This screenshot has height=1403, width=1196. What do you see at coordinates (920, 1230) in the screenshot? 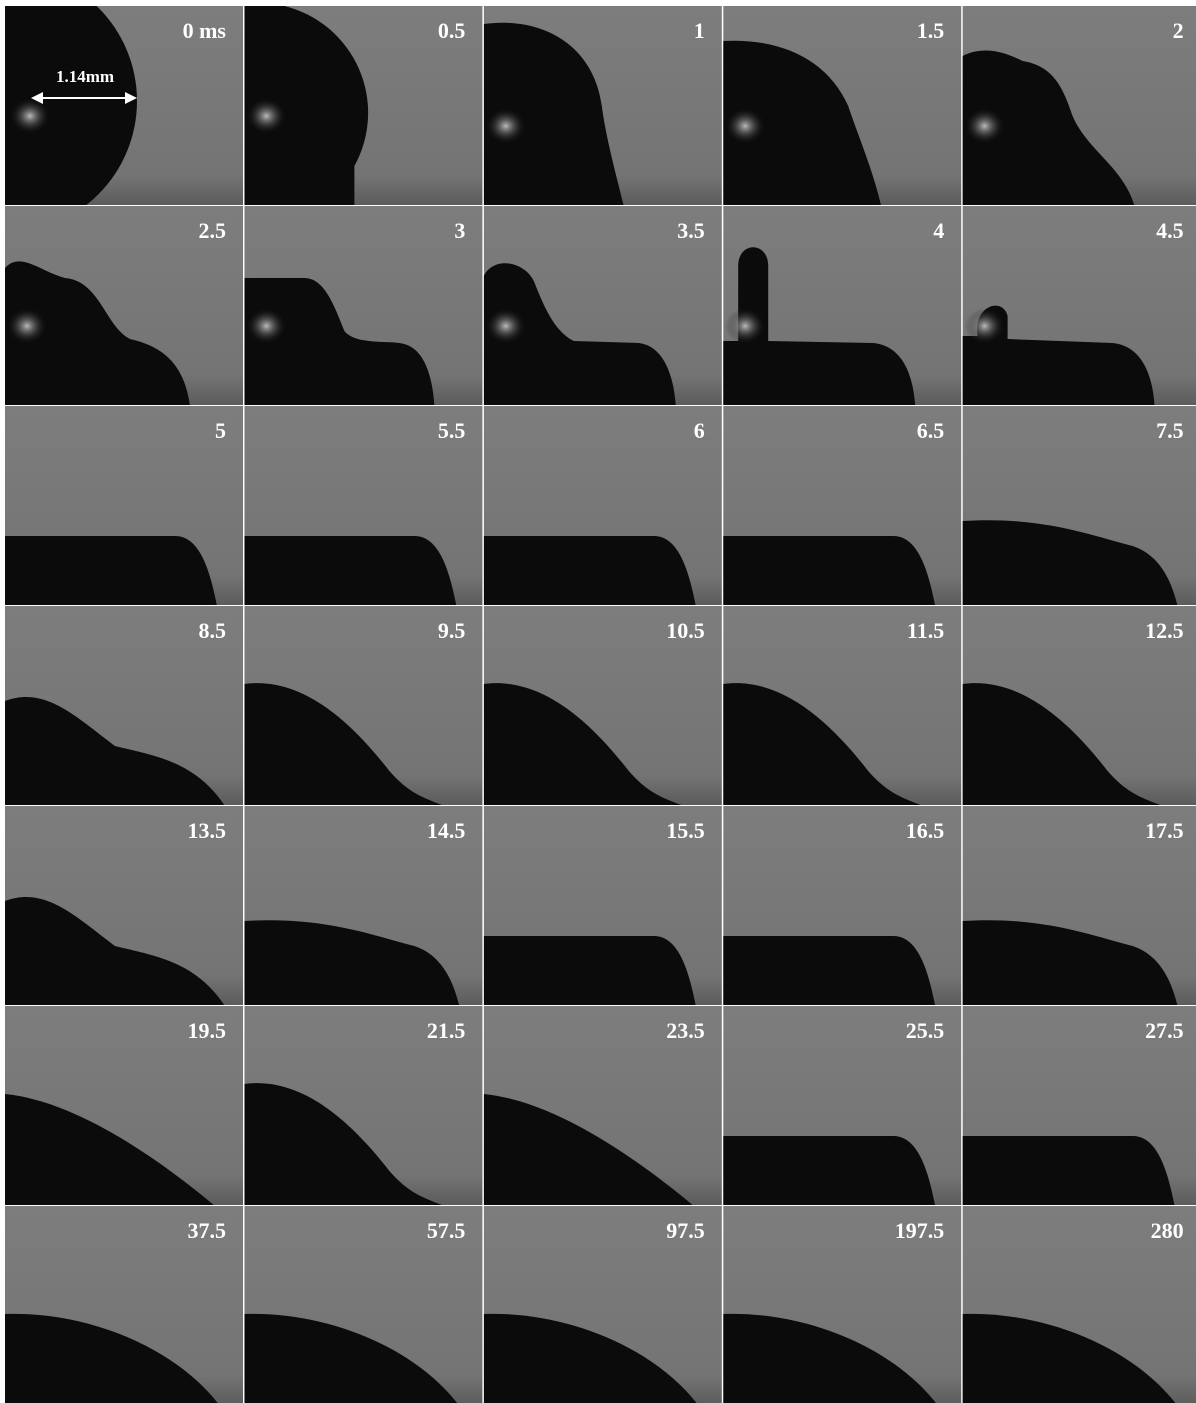
I see `time-label: 197.5` at bounding box center [920, 1230].